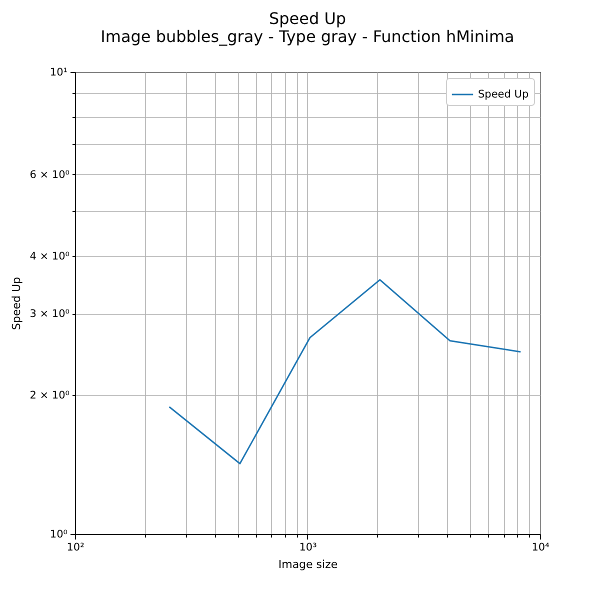  I want to click on y-tick-label: 6 × 10⁰, so click(50, 174).